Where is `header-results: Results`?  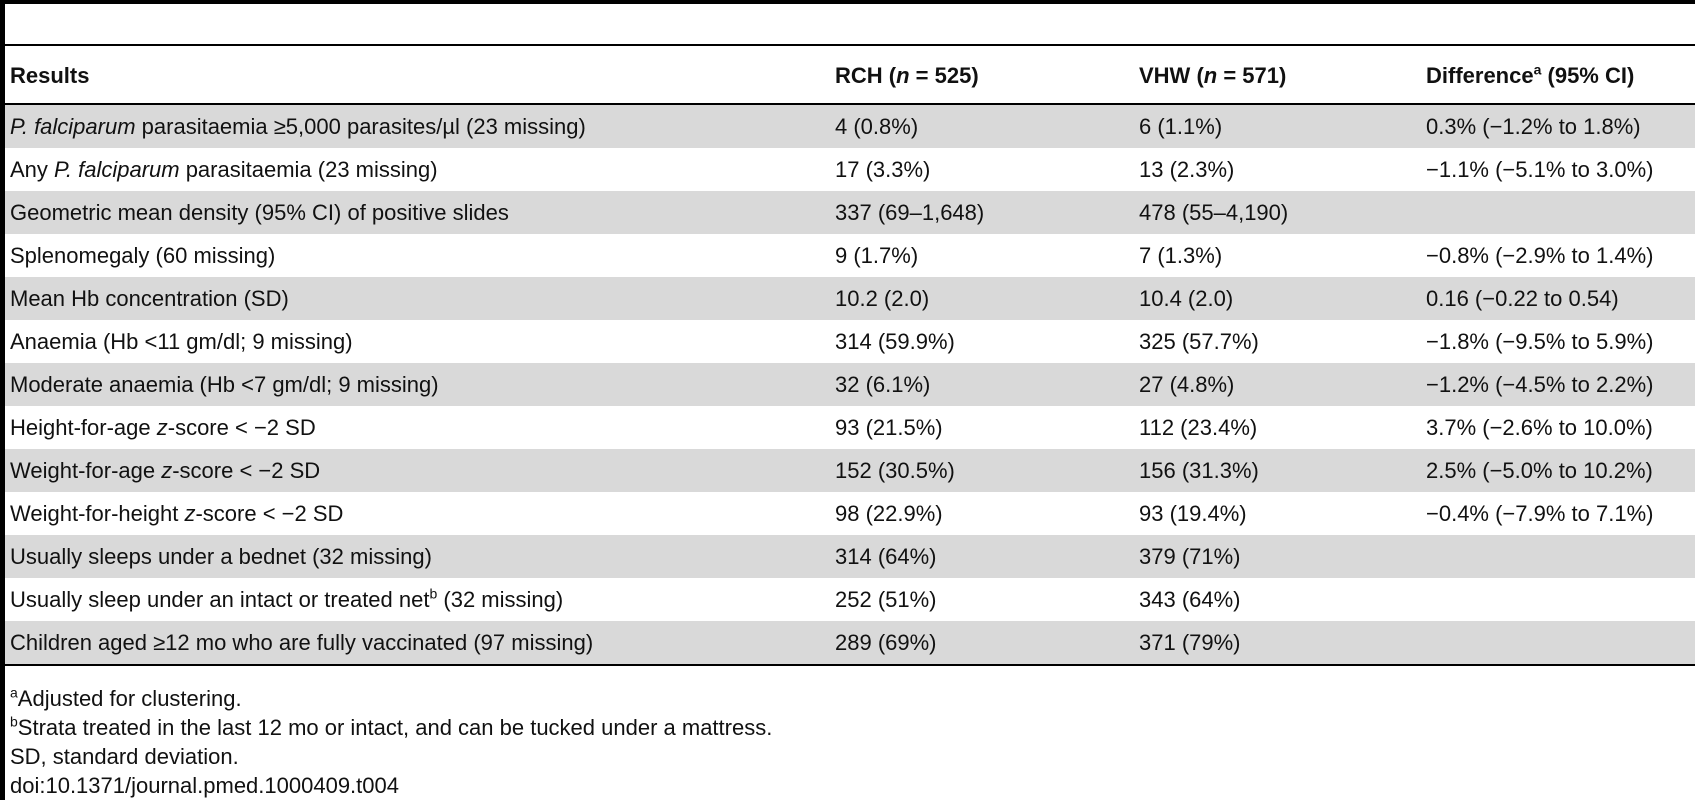 header-results: Results is located at coordinates (50, 75).